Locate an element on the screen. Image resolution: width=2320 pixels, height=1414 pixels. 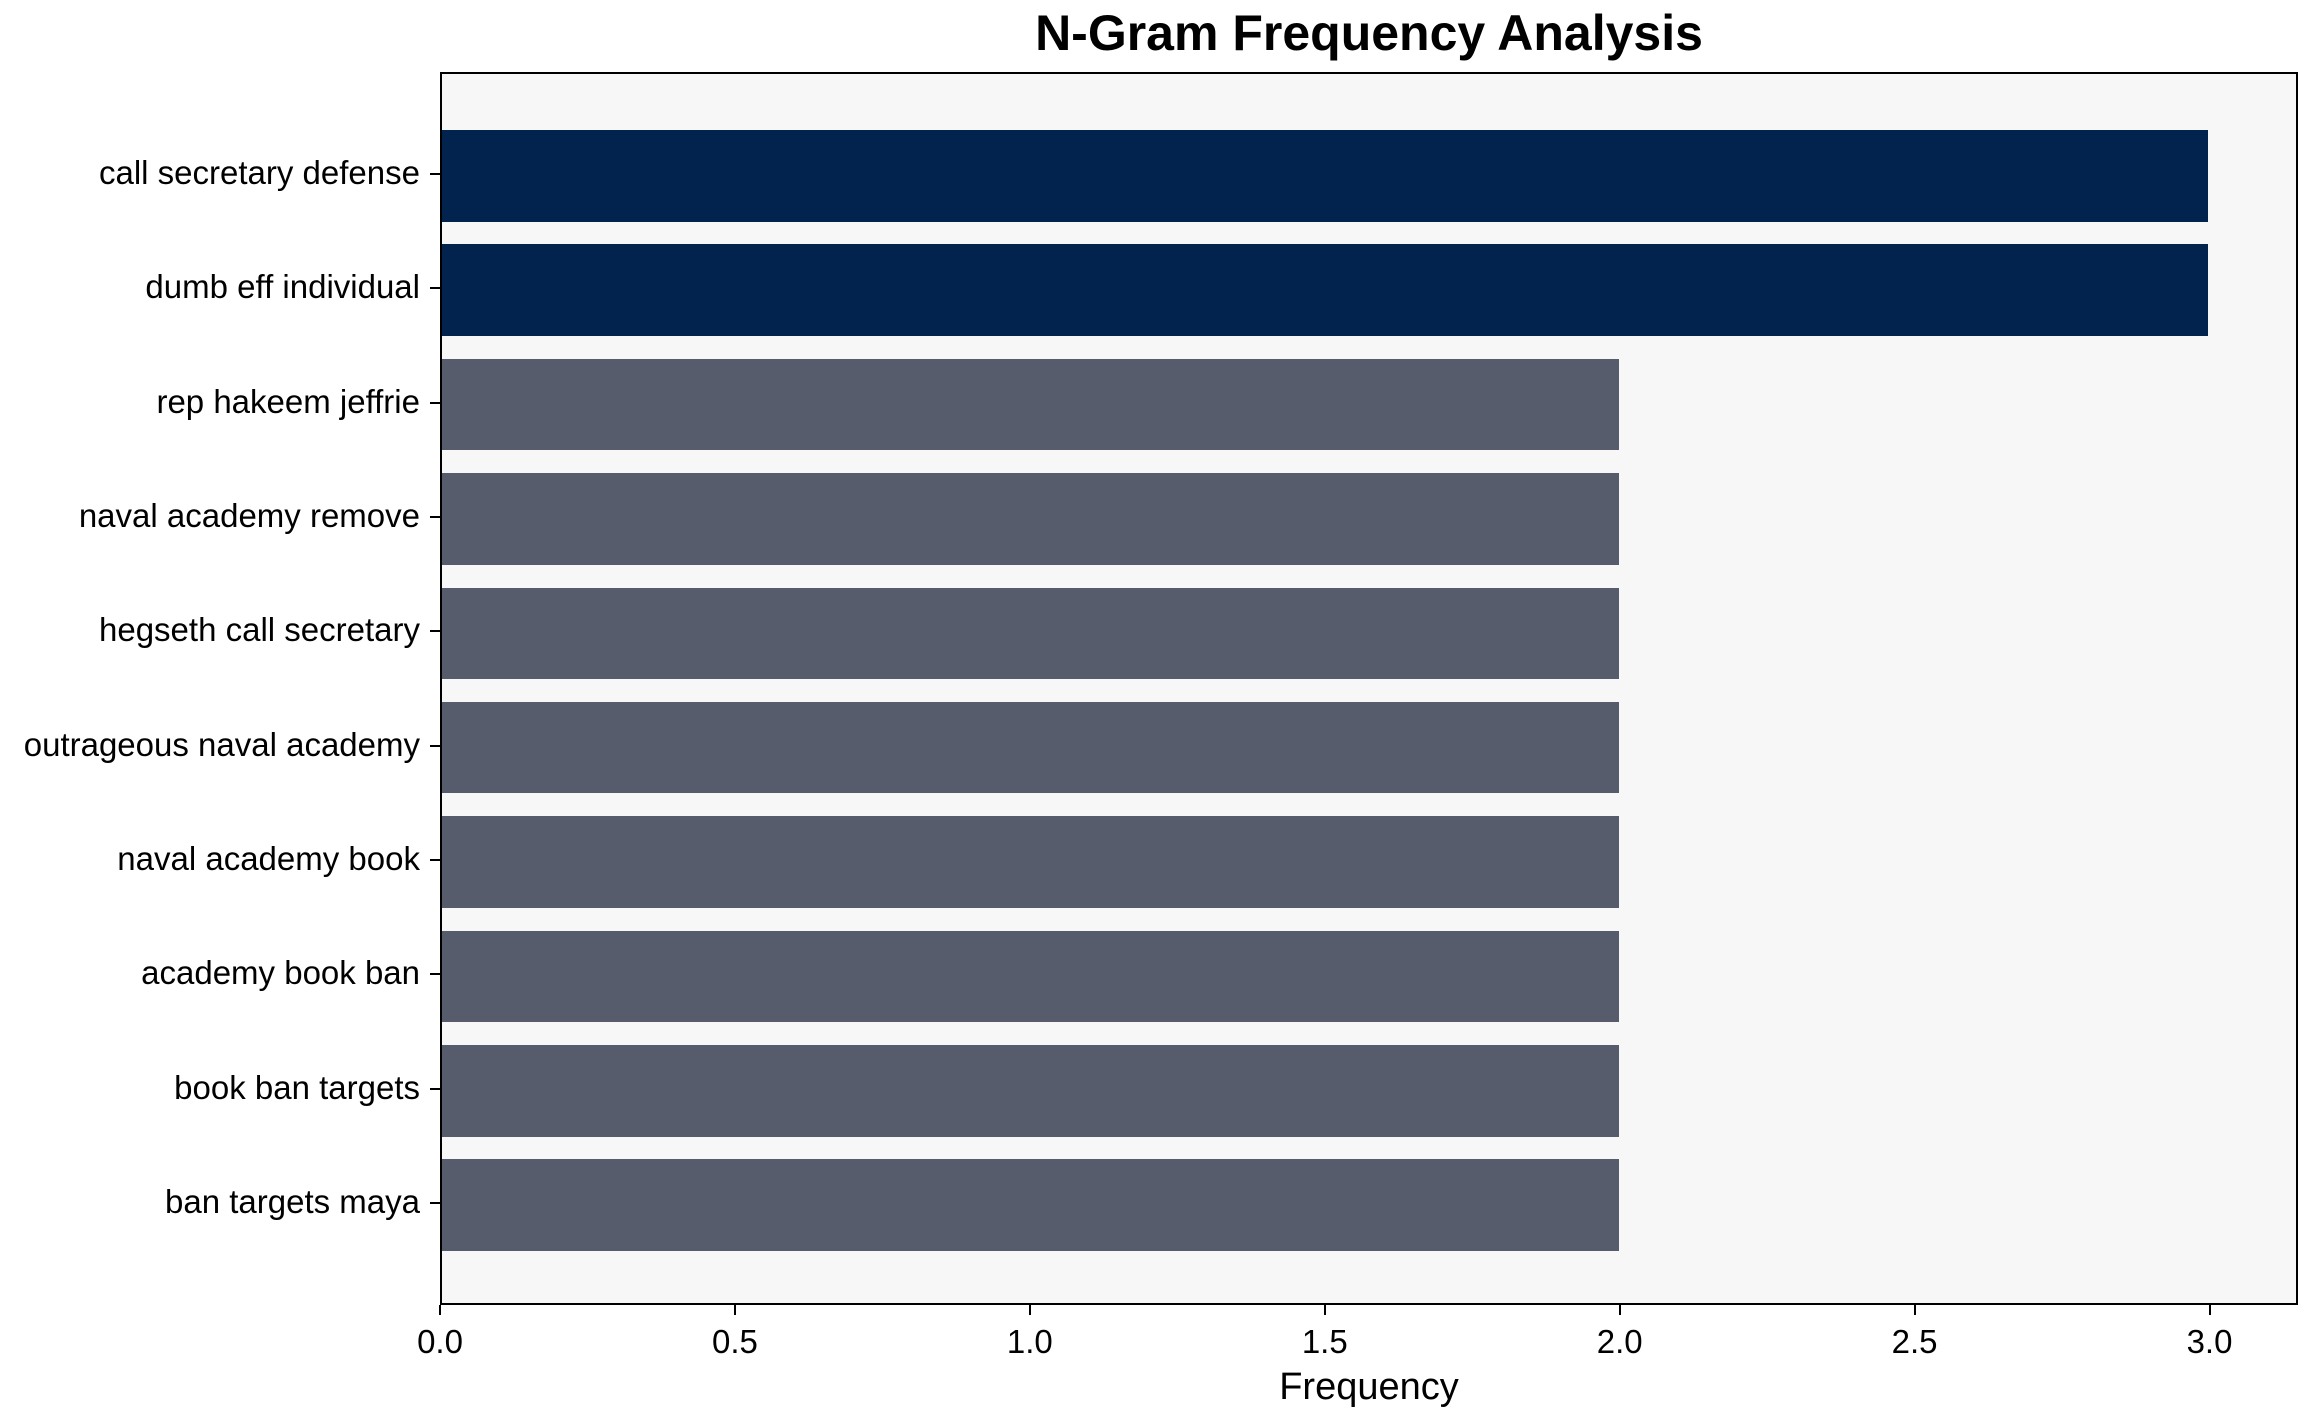
y-tick-label-call-secretary-defense: call secretary defense is located at coordinates (259, 172).